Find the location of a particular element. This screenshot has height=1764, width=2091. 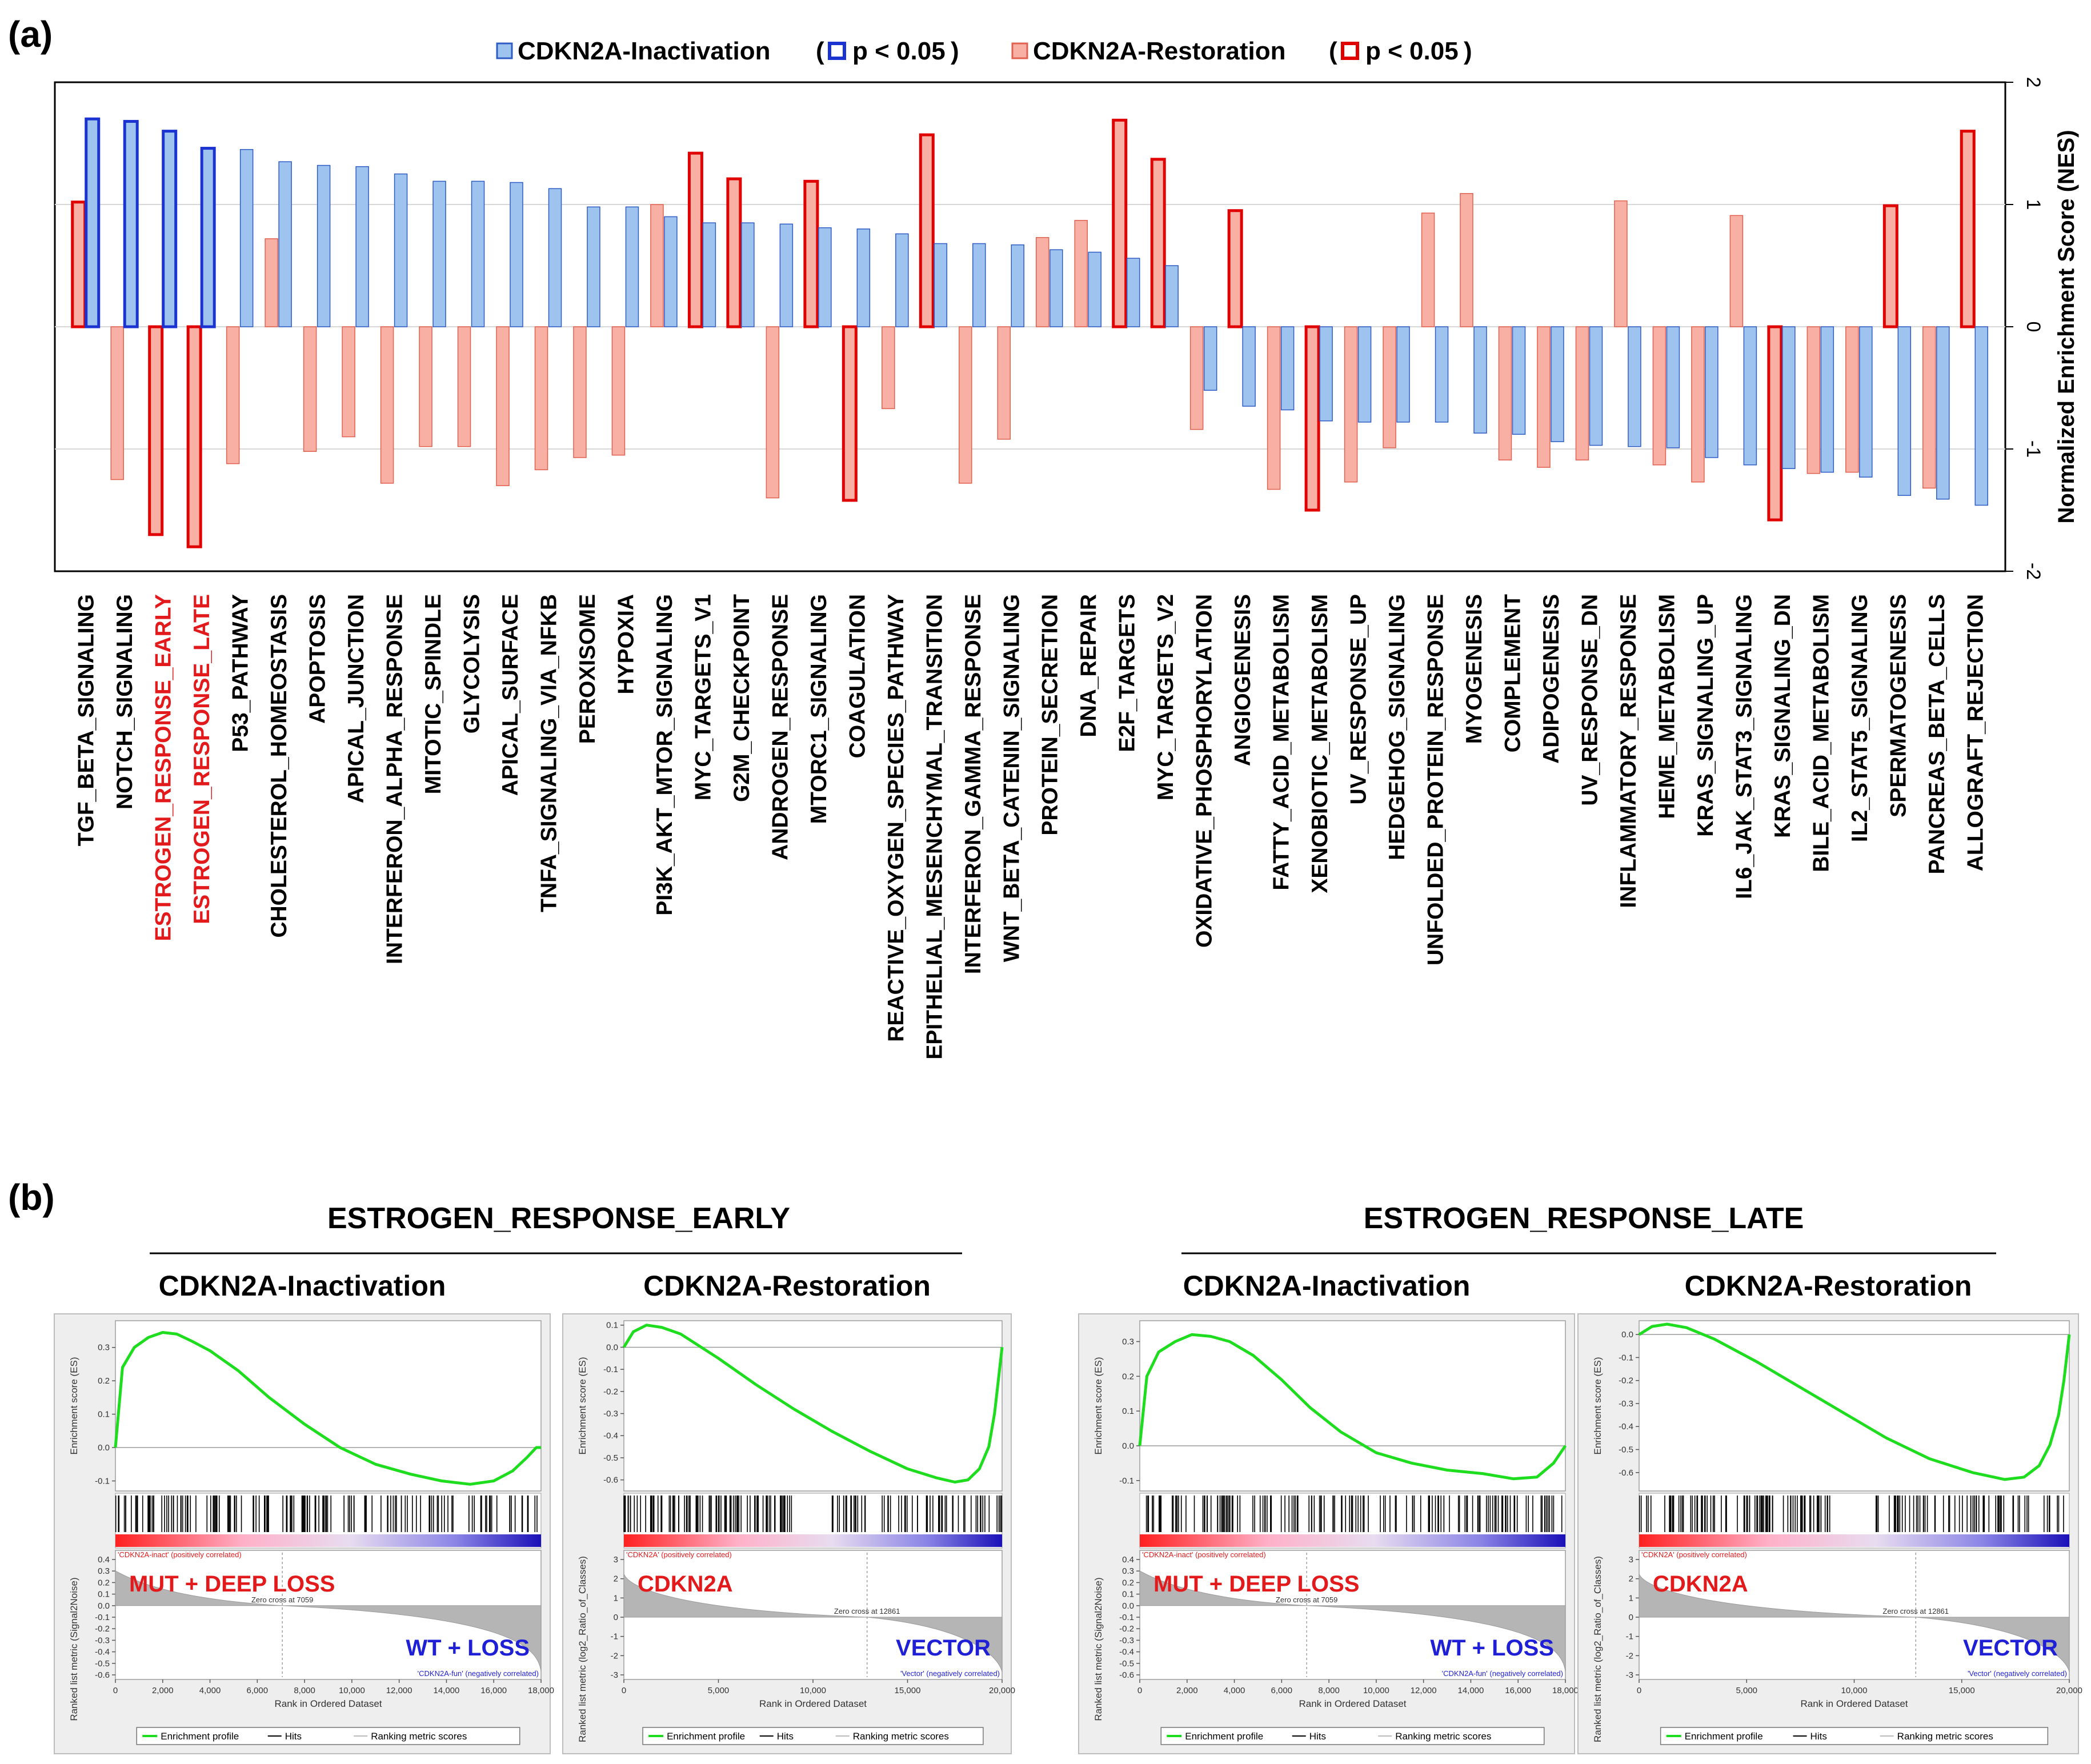

x-tick-label: 18,000 is located at coordinates (541, 1691).